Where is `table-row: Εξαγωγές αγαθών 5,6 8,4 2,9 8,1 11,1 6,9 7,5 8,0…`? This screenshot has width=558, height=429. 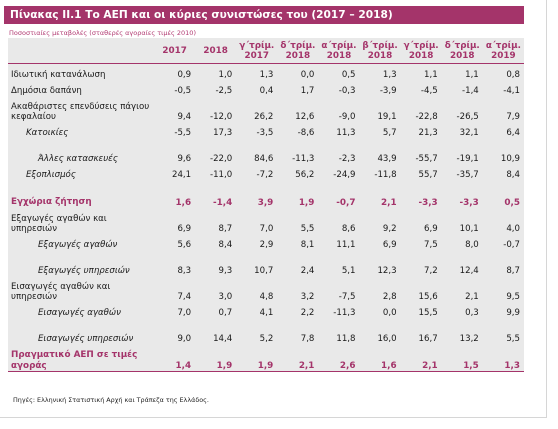
table-row: Εξαγωγές αγαθών 5,6 8,4 2,9 8,1 11,1 6,9 7,5 8,0… is located at coordinates (266, 242).